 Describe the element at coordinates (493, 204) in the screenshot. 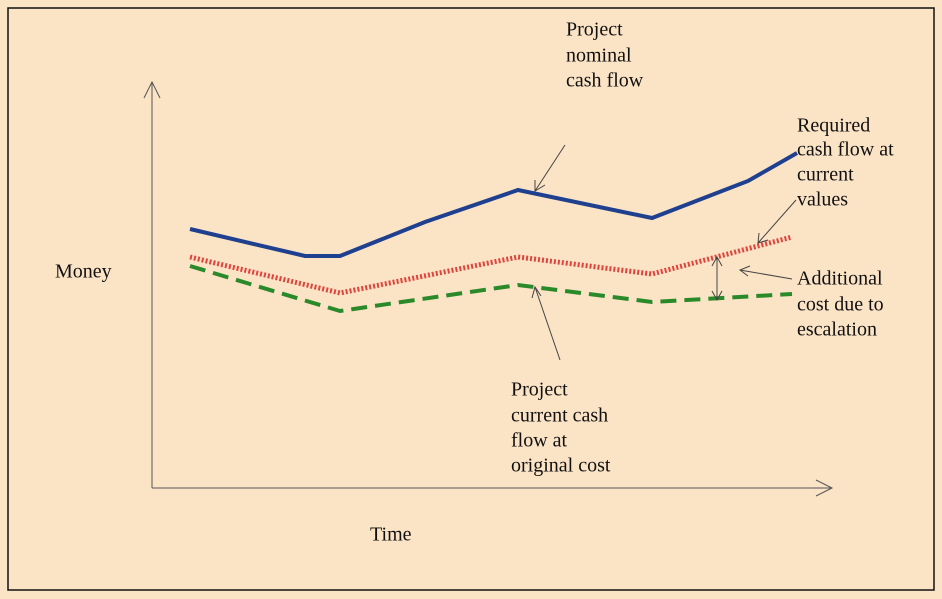

I see `nominal-line` at that location.